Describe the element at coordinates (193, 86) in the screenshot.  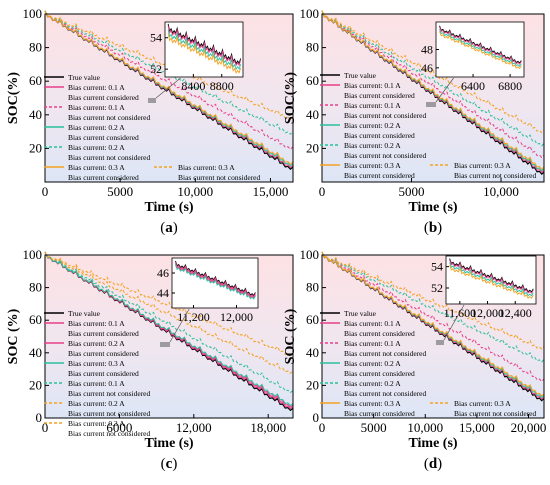
I see `inset-x-tick-label: 8400` at that location.